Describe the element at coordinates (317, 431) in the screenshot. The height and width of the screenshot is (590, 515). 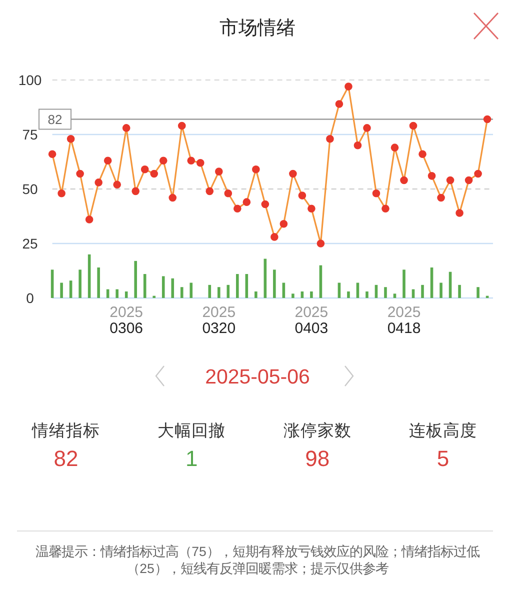
I see `category-label: 涨停家数` at that location.